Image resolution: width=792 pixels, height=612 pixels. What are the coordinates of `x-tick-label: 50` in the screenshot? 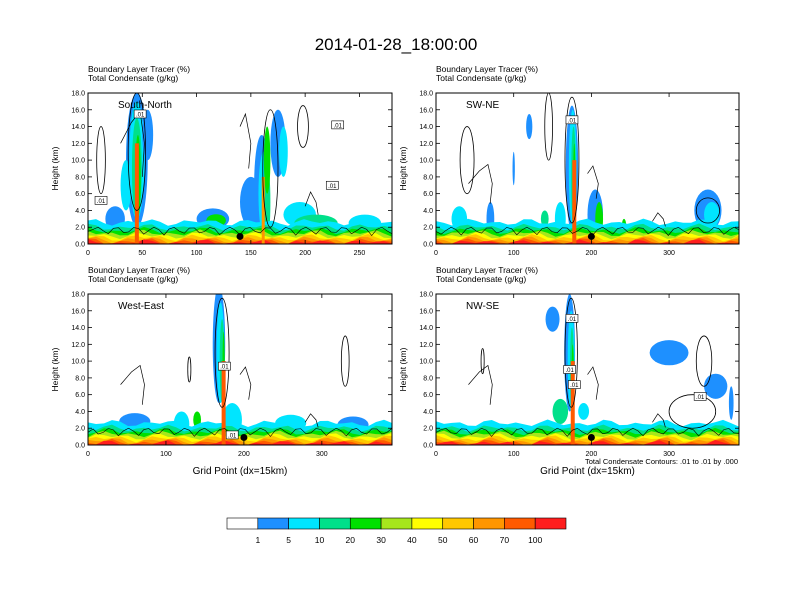 It's located at (142, 253).